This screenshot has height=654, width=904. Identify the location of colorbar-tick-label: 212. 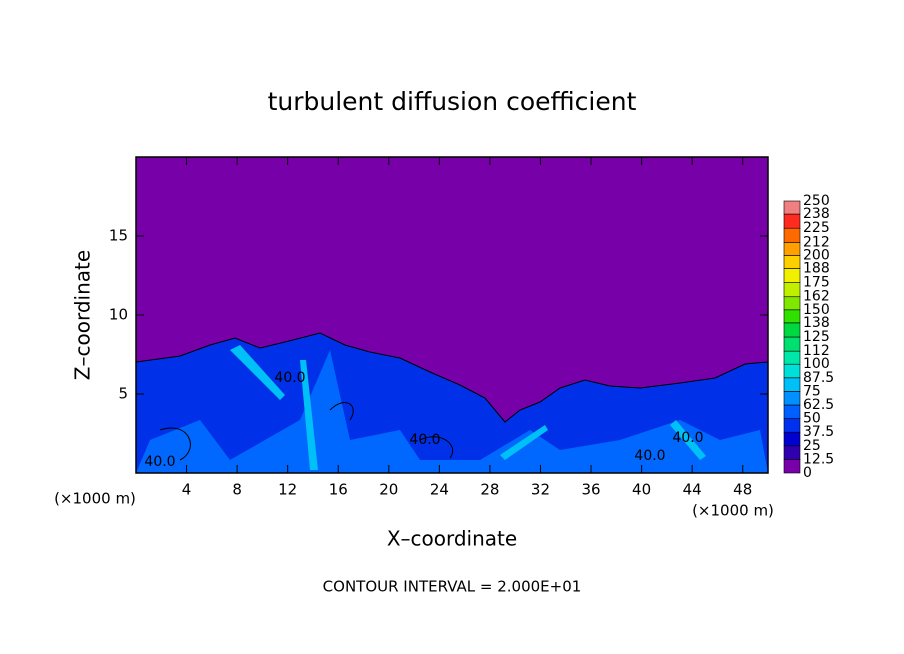
(816, 242).